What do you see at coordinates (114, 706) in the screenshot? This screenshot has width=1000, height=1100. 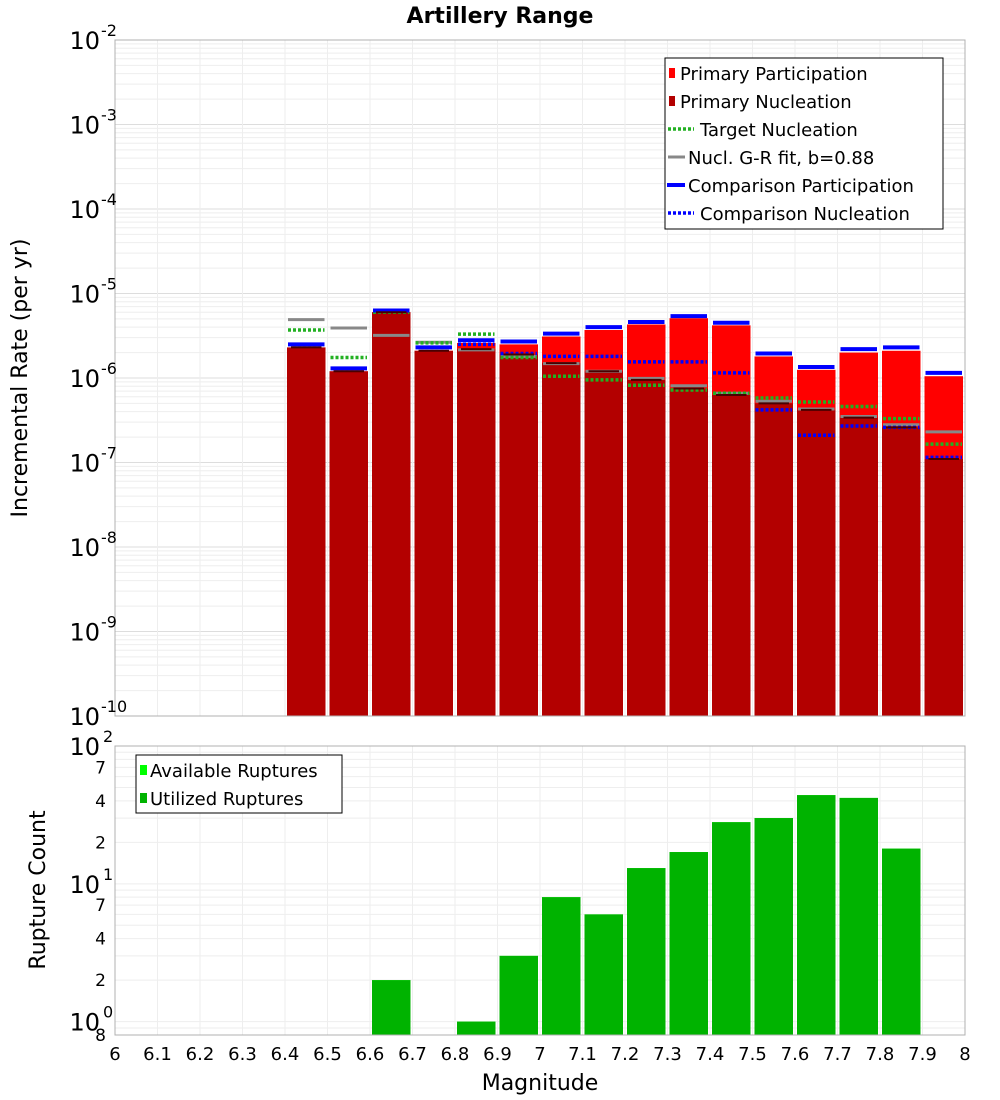 I see `top-y-tick-exponent: -10` at bounding box center [114, 706].